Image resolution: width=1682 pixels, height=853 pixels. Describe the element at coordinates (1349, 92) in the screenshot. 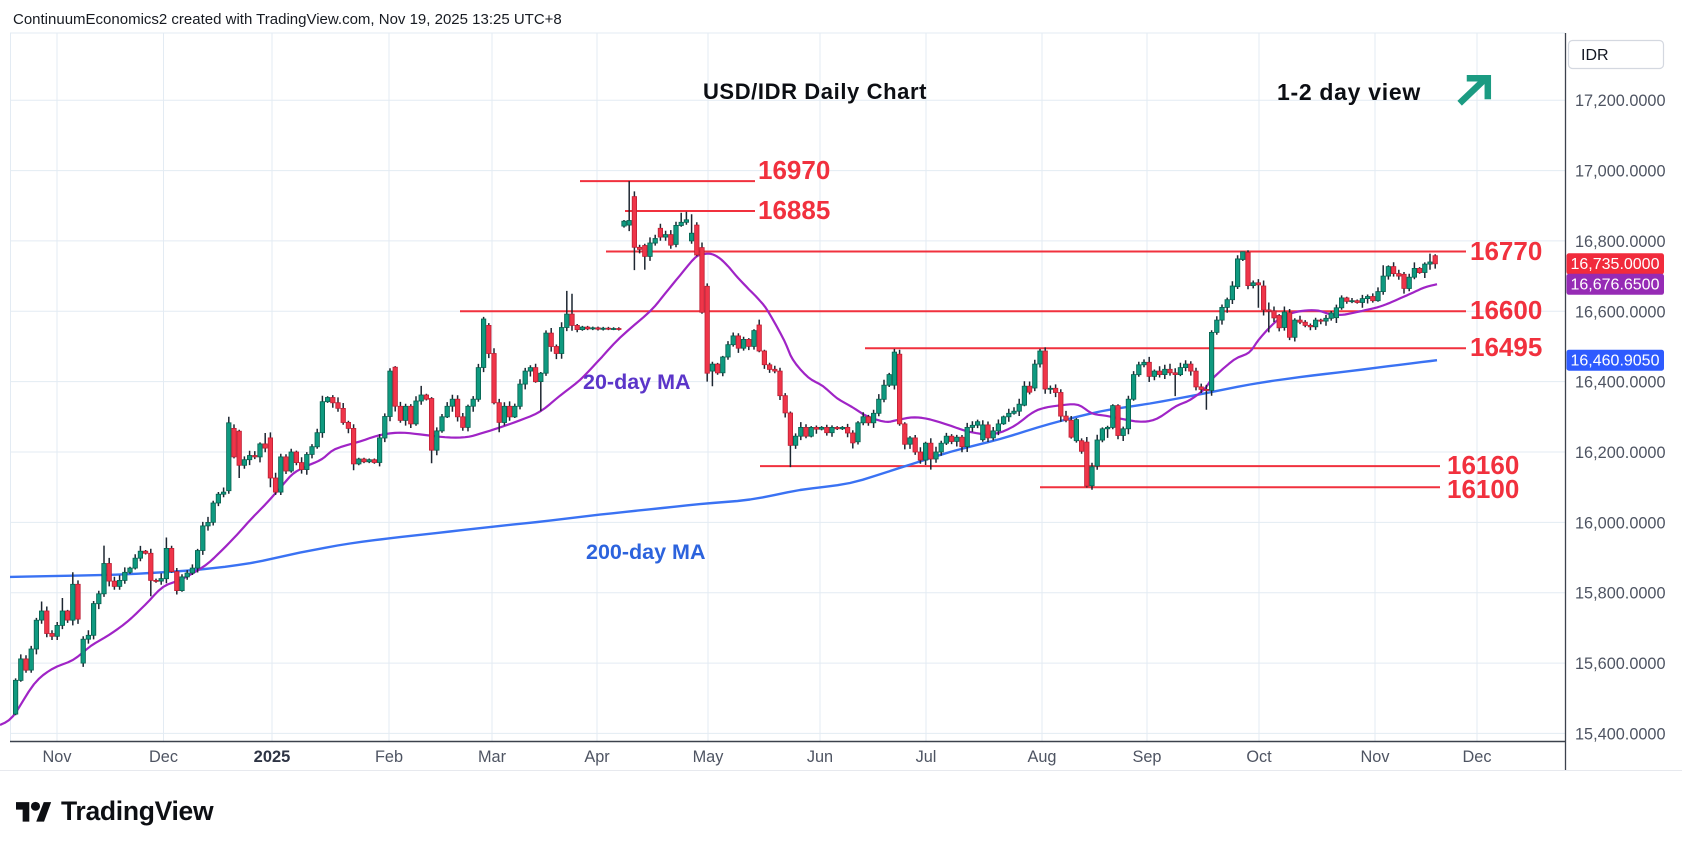

I see `svg-text: 1-2 day view` at that location.